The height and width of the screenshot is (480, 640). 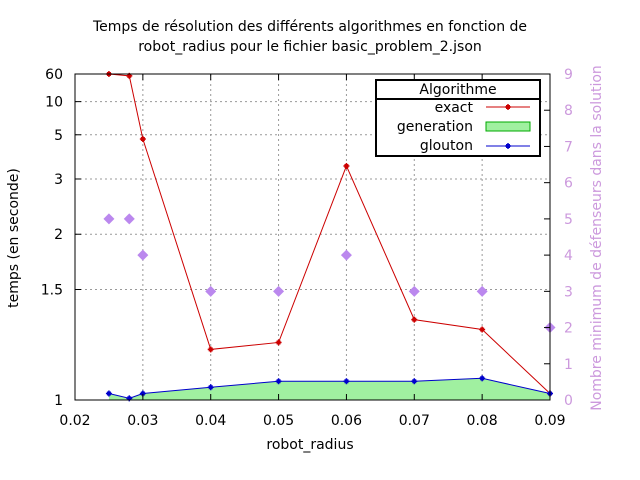 I want to click on x-tick-label: 0.07, so click(x=414, y=421).